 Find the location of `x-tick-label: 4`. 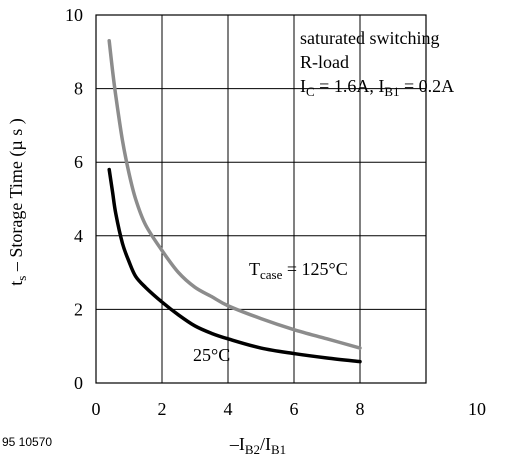

x-tick-label: 4 is located at coordinates (228, 409).